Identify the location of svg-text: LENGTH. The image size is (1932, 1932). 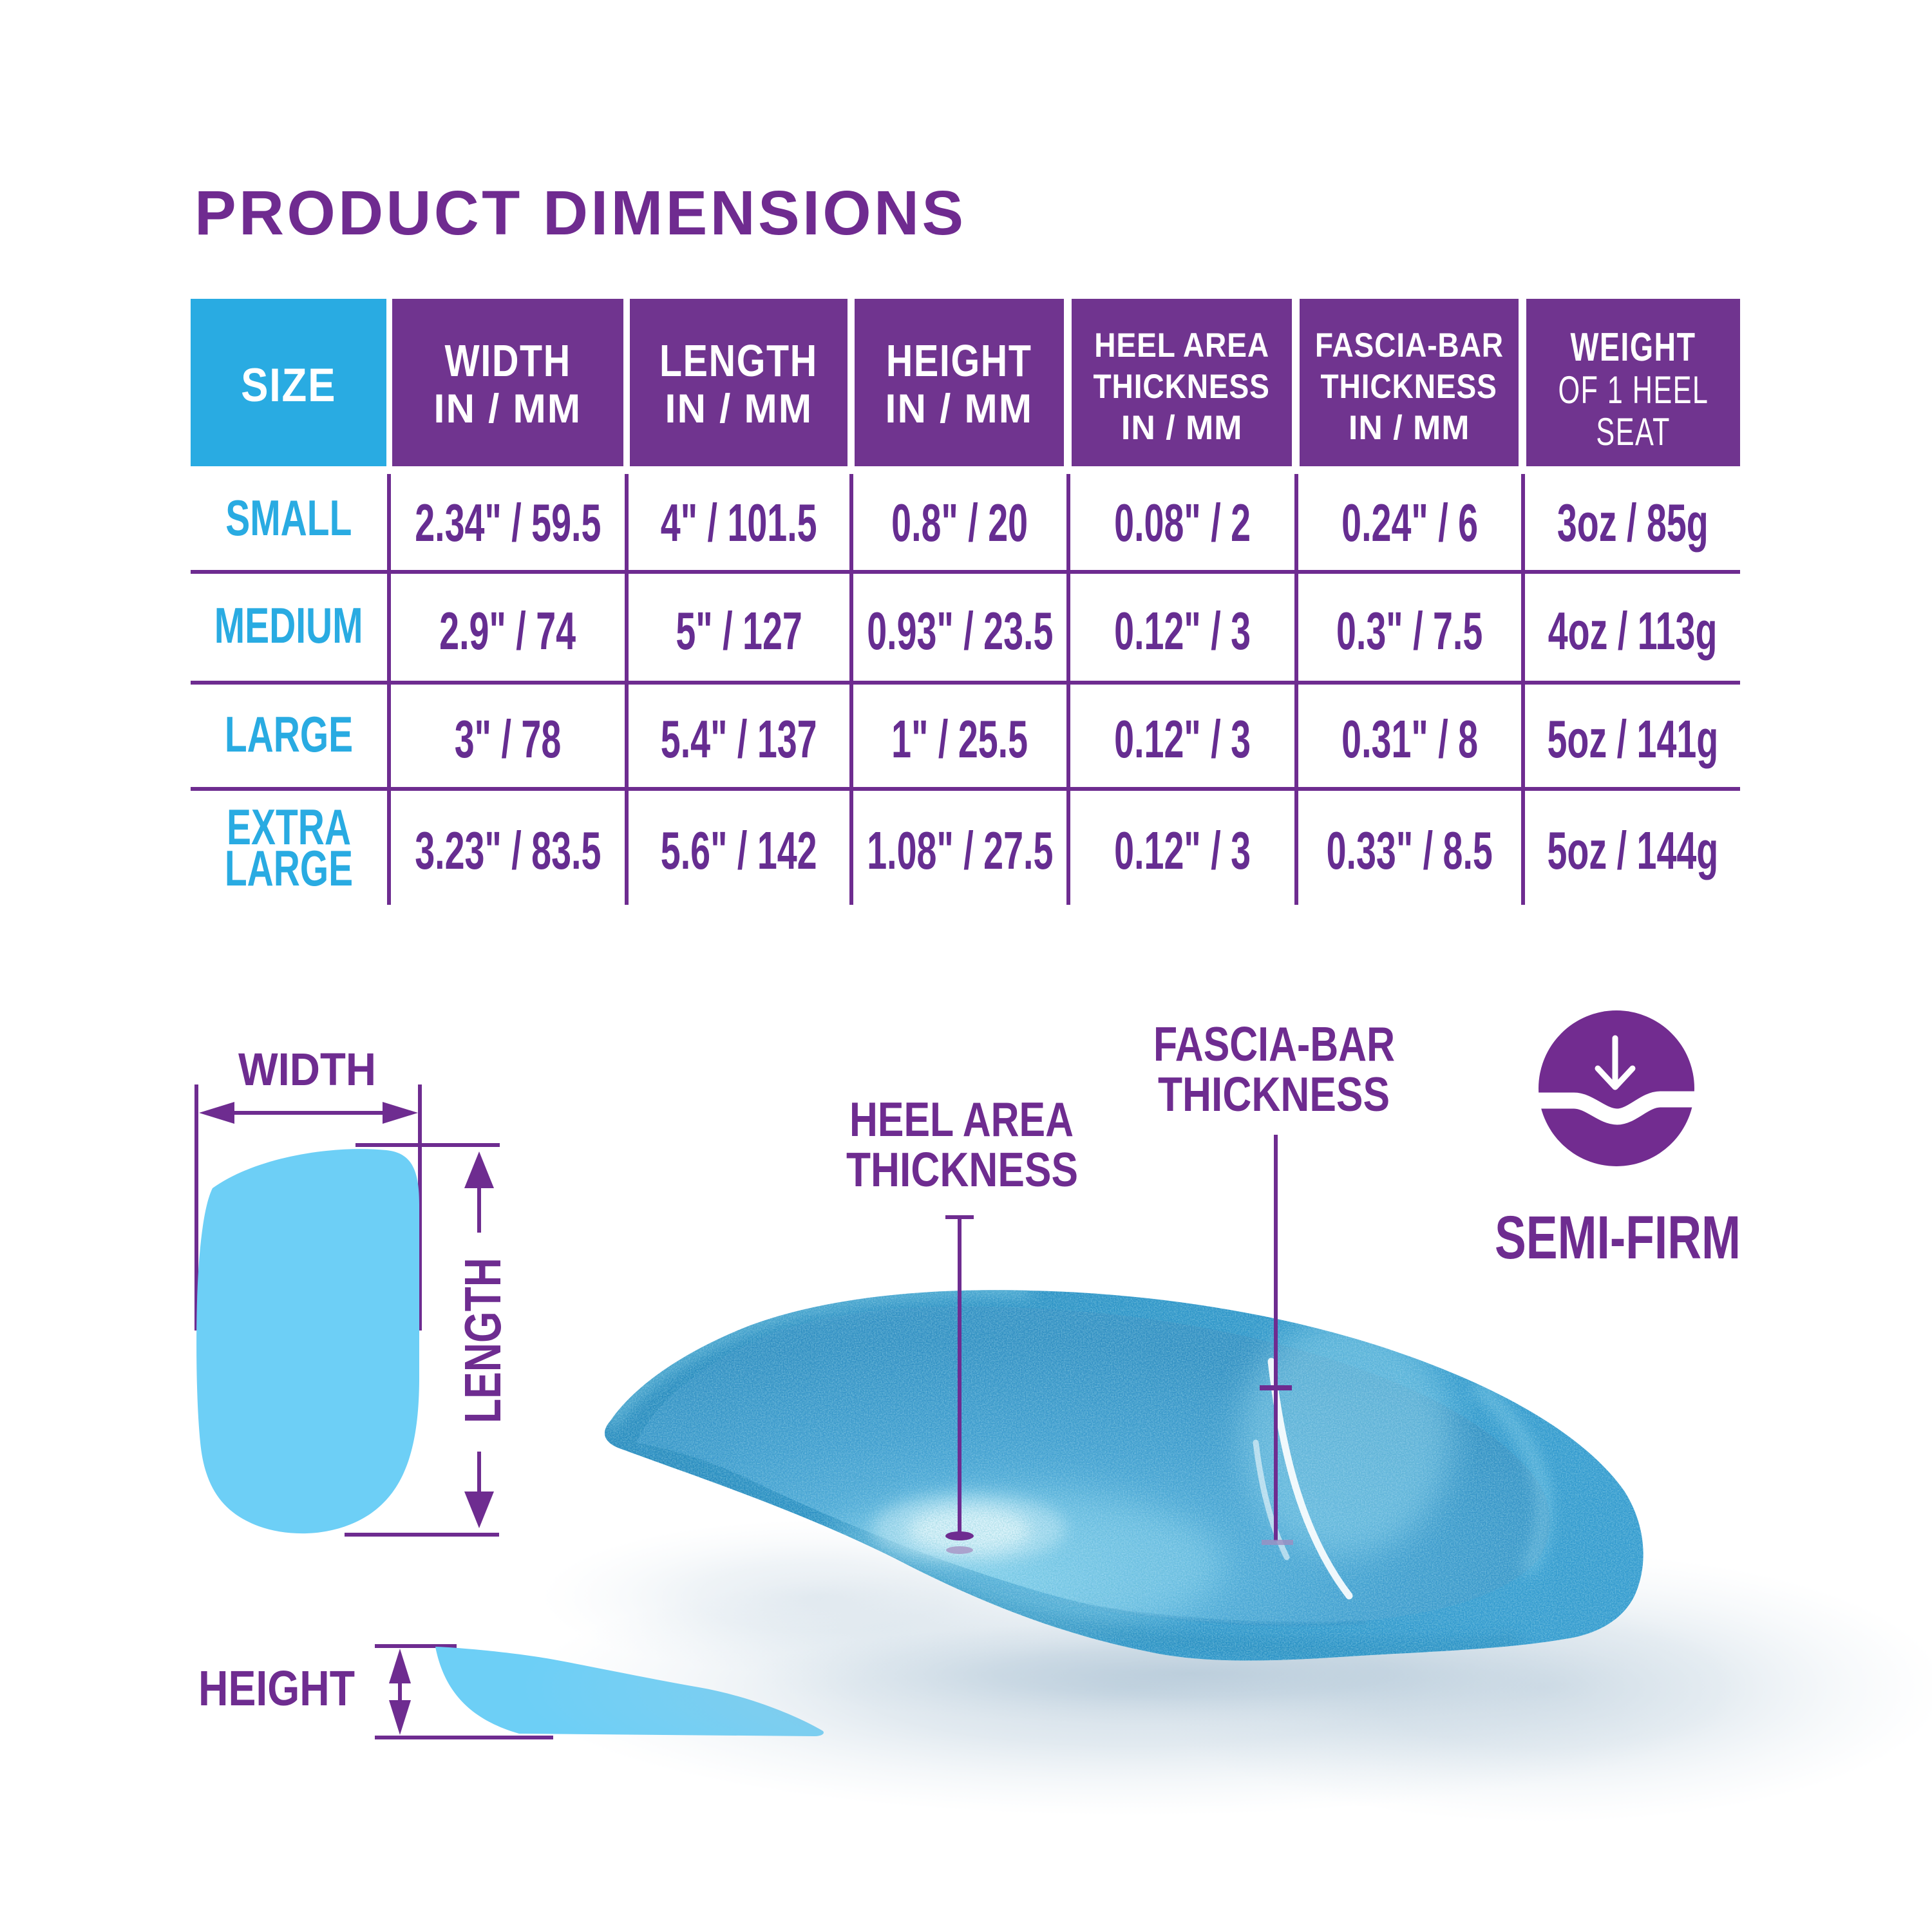
(482, 1341).